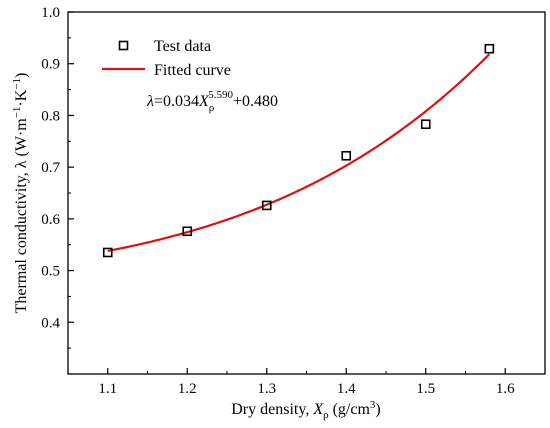  I want to click on x-label-sub: ρ, so click(326, 415).